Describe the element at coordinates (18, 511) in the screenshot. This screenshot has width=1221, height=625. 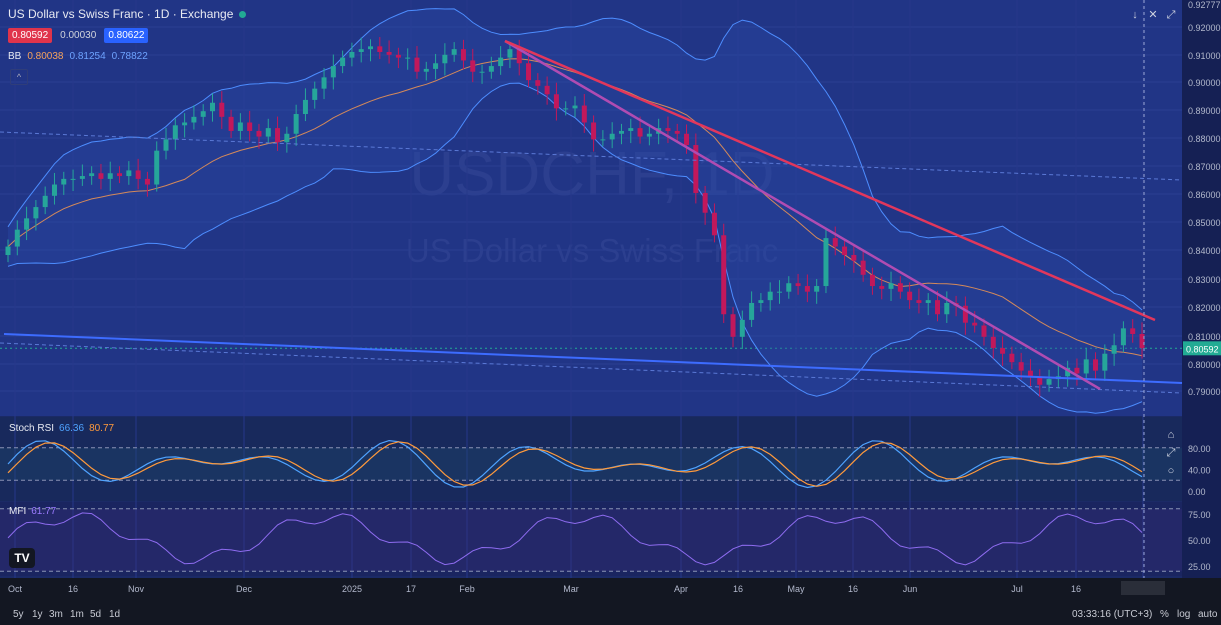
I see `mfi-label: MFI` at that location.